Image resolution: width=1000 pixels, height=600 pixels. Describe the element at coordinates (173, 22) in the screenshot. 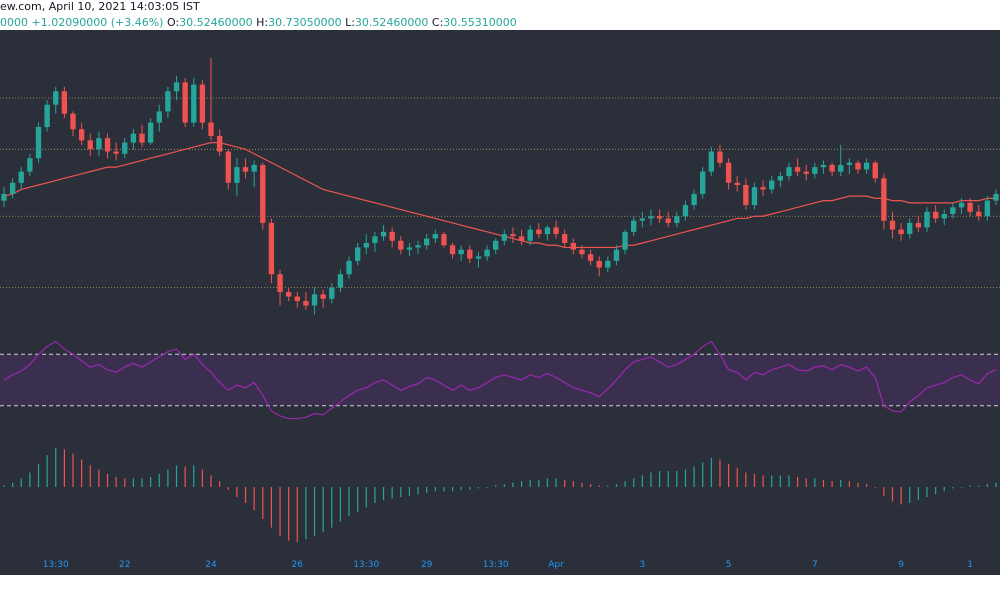

I see `header-open-label: O:` at that location.